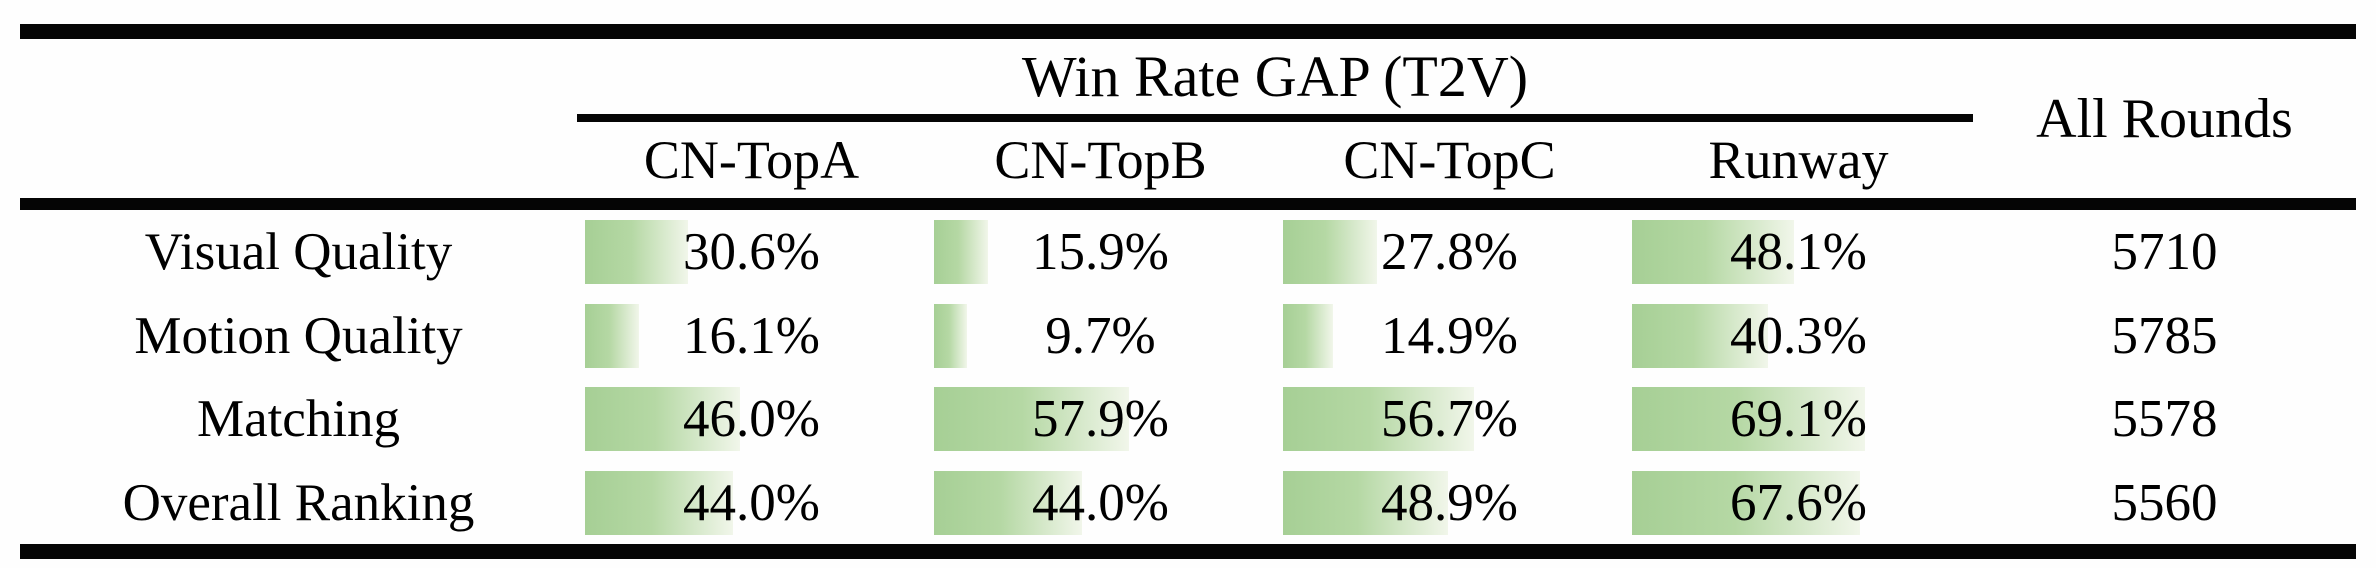 This screenshot has height=568, width=2376. I want to click on cell-value: 14.9%, so click(1449, 335).